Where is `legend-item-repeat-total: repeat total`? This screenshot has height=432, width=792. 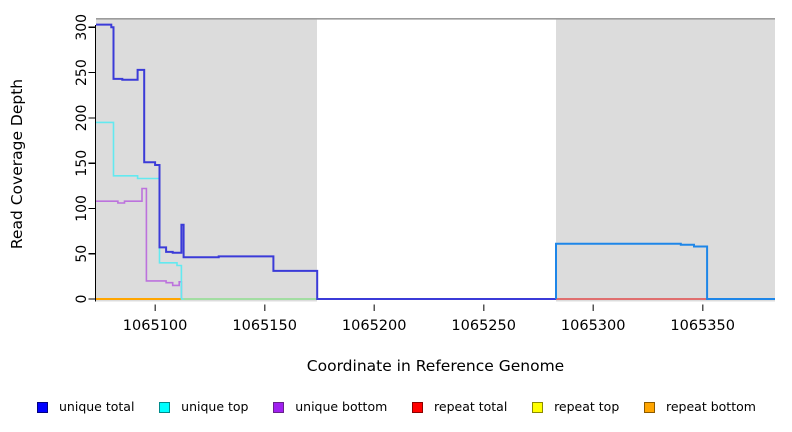 legend-item-repeat-total: repeat total is located at coordinates (459, 407).